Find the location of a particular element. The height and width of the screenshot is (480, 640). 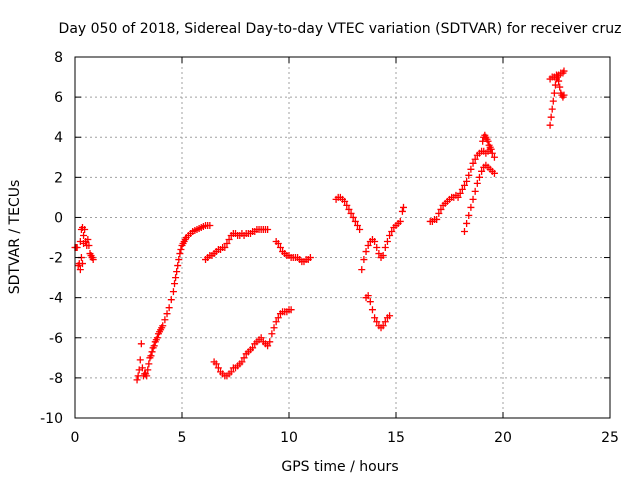

y-tick-label: -6 is located at coordinates (56, 339).